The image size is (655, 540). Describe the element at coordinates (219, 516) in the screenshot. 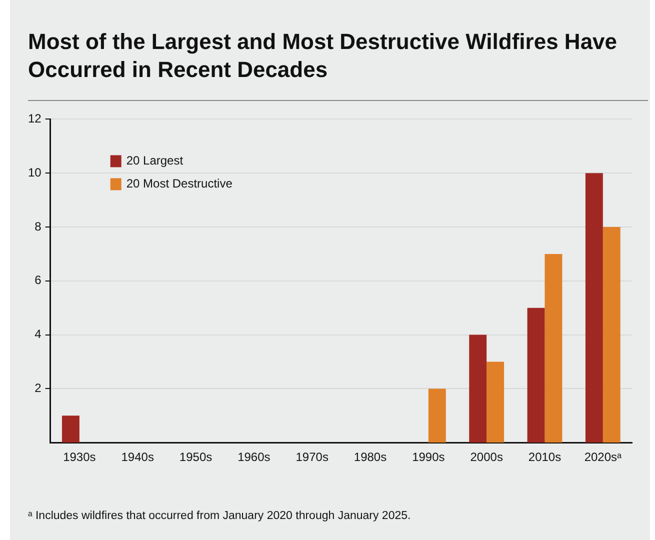

I see `text: ᵃ Includes wildfires that occurred from January 2020 through January 2025.` at that location.